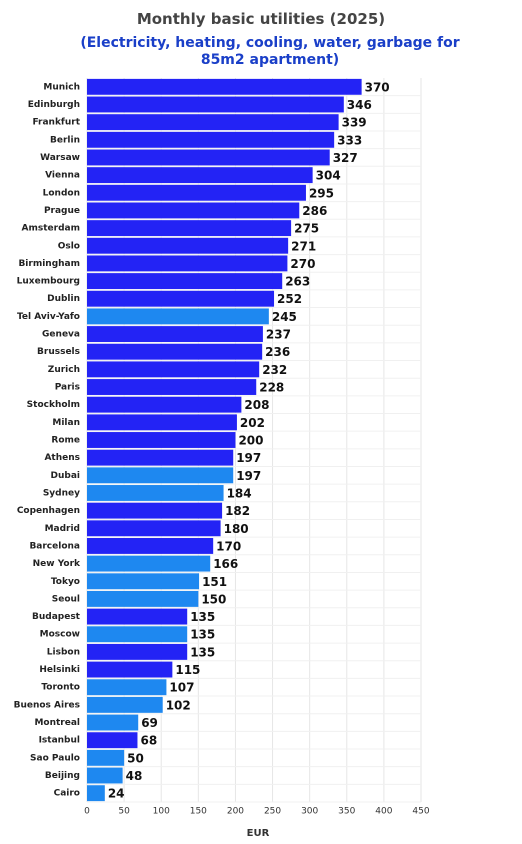  What do you see at coordinates (47, 705) in the screenshot?
I see `y-tick-label: Buenos Aires` at bounding box center [47, 705].